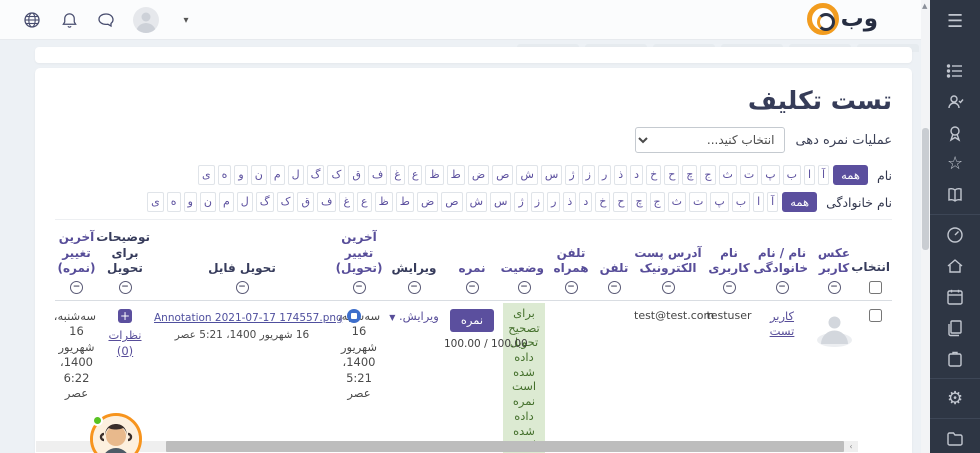  Describe the element at coordinates (414, 315) in the screenshot. I see `edit-menu-link: ویرایش. ▼` at that location.